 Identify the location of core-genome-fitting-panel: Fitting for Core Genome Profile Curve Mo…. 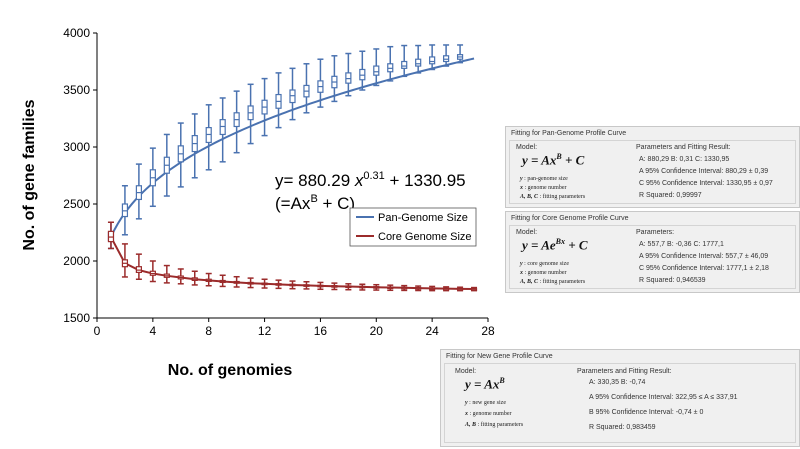
(652, 252).